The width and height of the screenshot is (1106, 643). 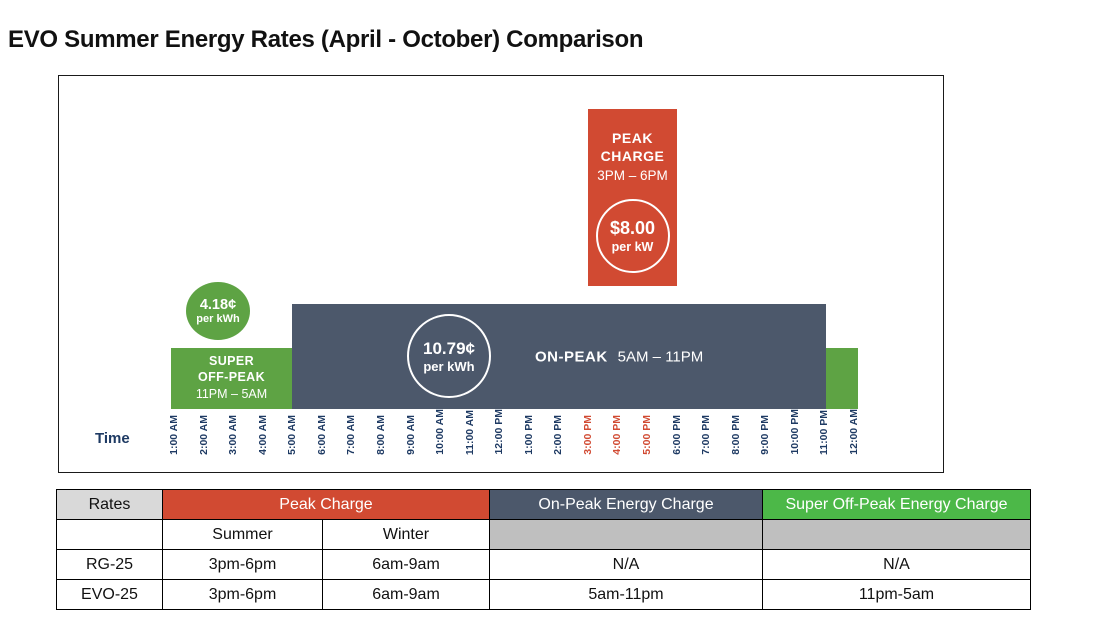 I want to click on on-peak-rate-unit: per kWh, so click(x=449, y=366).